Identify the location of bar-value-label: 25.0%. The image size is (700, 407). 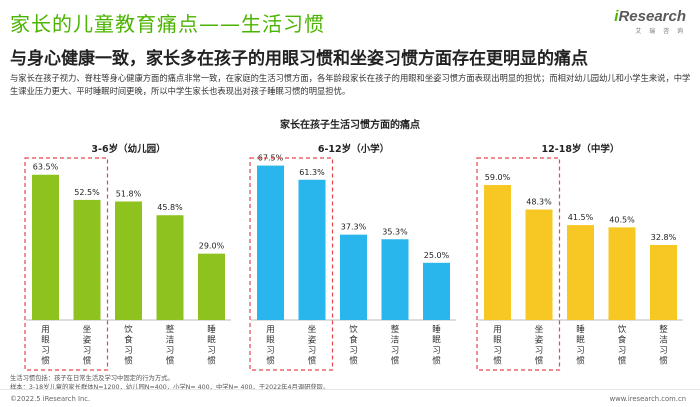
(437, 255).